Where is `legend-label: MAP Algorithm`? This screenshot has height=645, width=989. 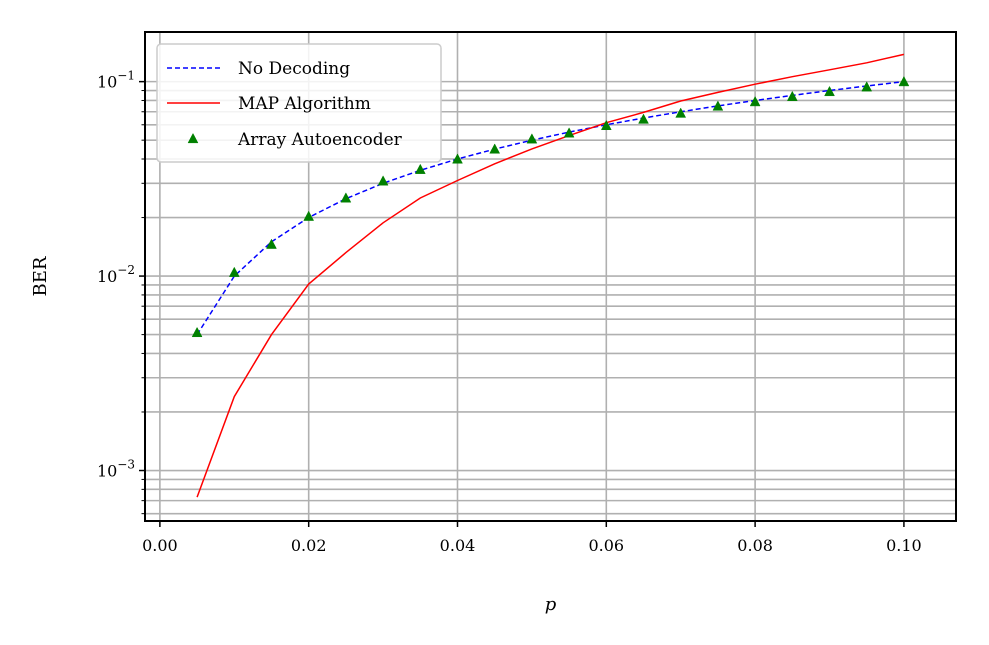
legend-label: MAP Algorithm is located at coordinates (304, 104).